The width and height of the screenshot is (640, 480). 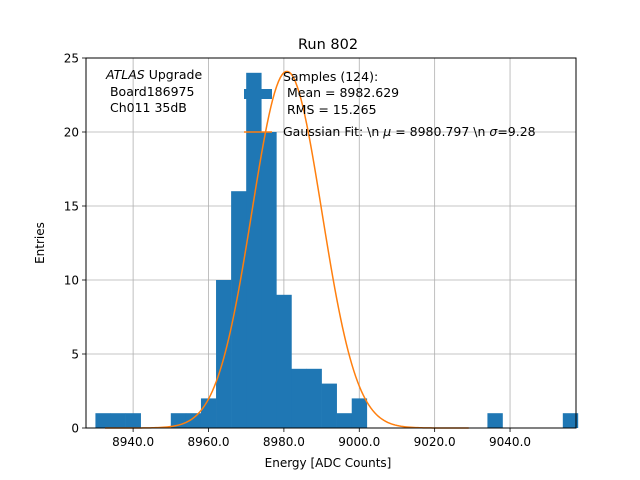 I want to click on atlas-upgrade-label: Upgrade, so click(x=174, y=74).